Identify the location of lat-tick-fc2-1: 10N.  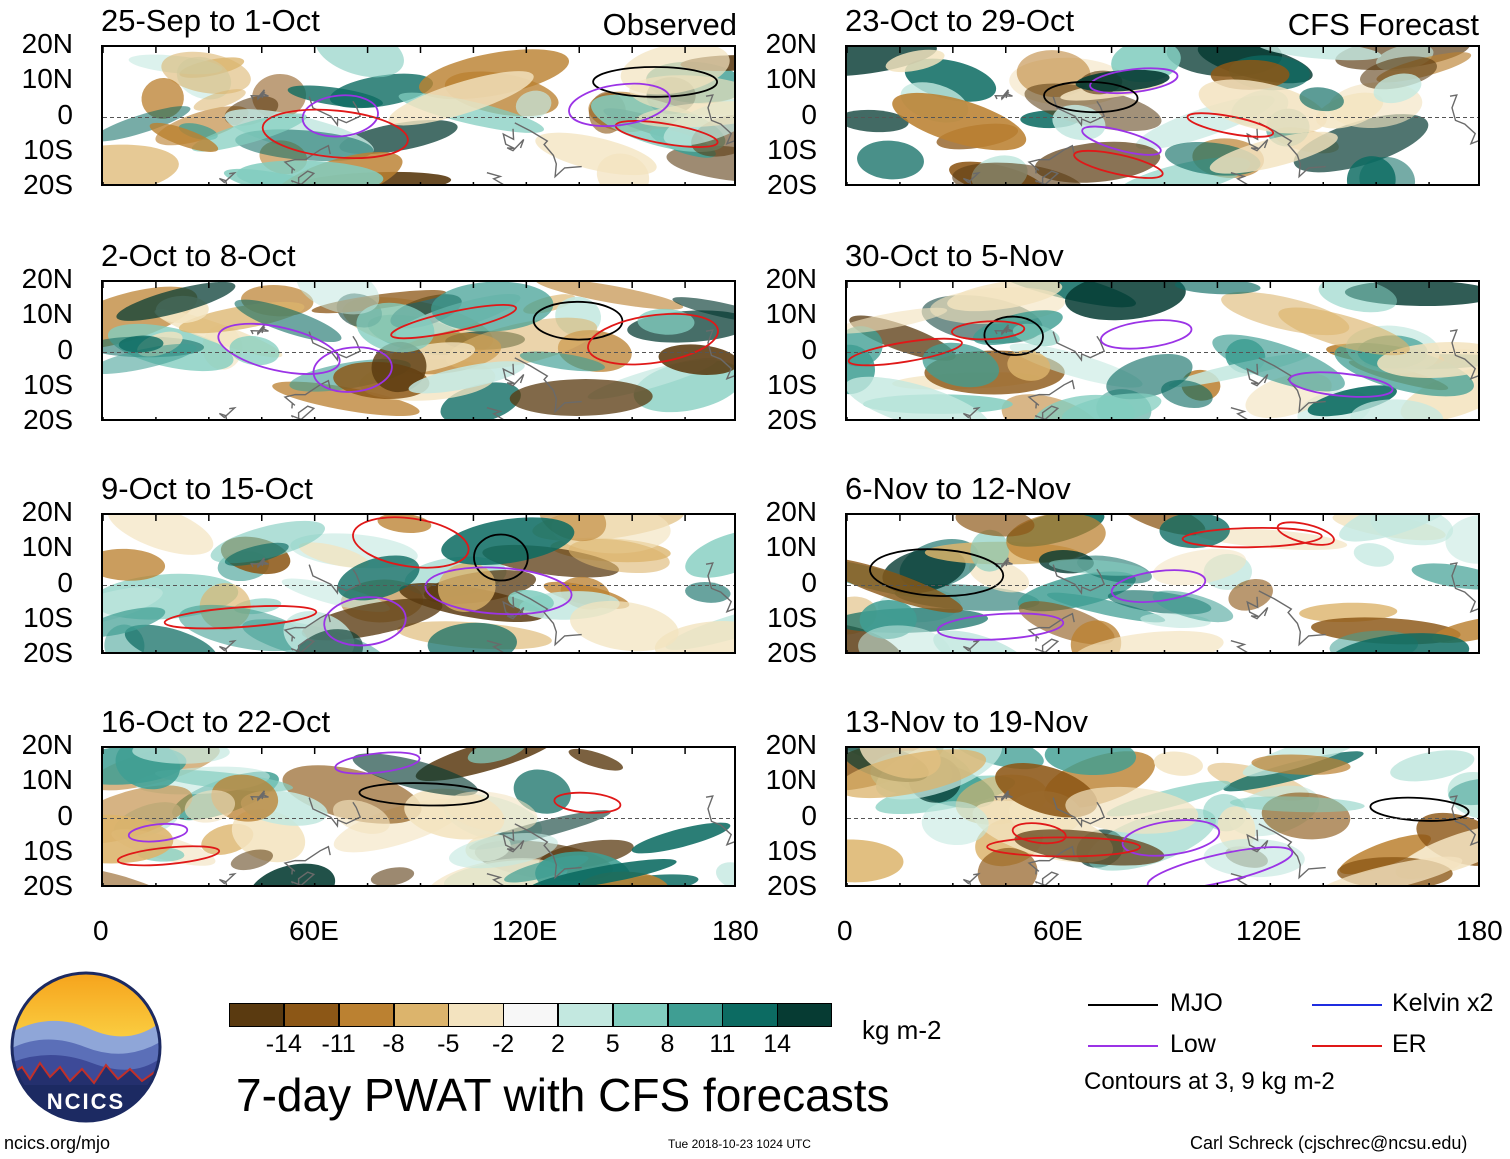
(791, 314).